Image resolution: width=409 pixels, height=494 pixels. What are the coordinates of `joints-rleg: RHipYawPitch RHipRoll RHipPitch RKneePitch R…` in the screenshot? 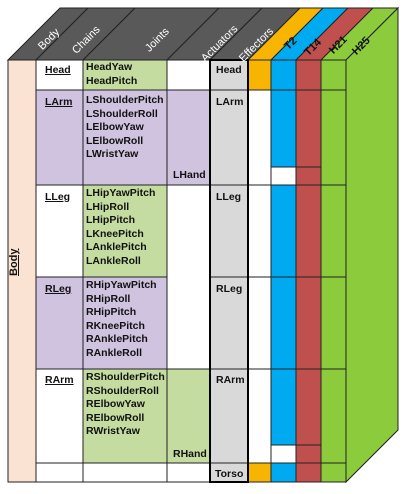 It's located at (121, 320).